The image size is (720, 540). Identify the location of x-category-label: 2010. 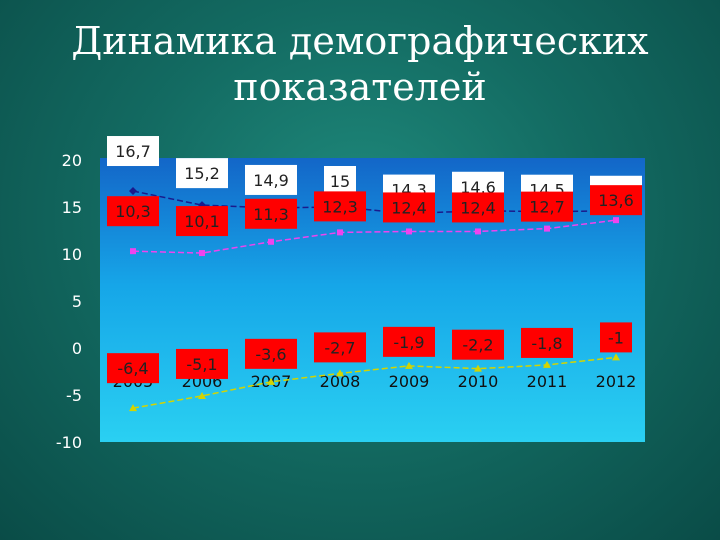
(478, 381).